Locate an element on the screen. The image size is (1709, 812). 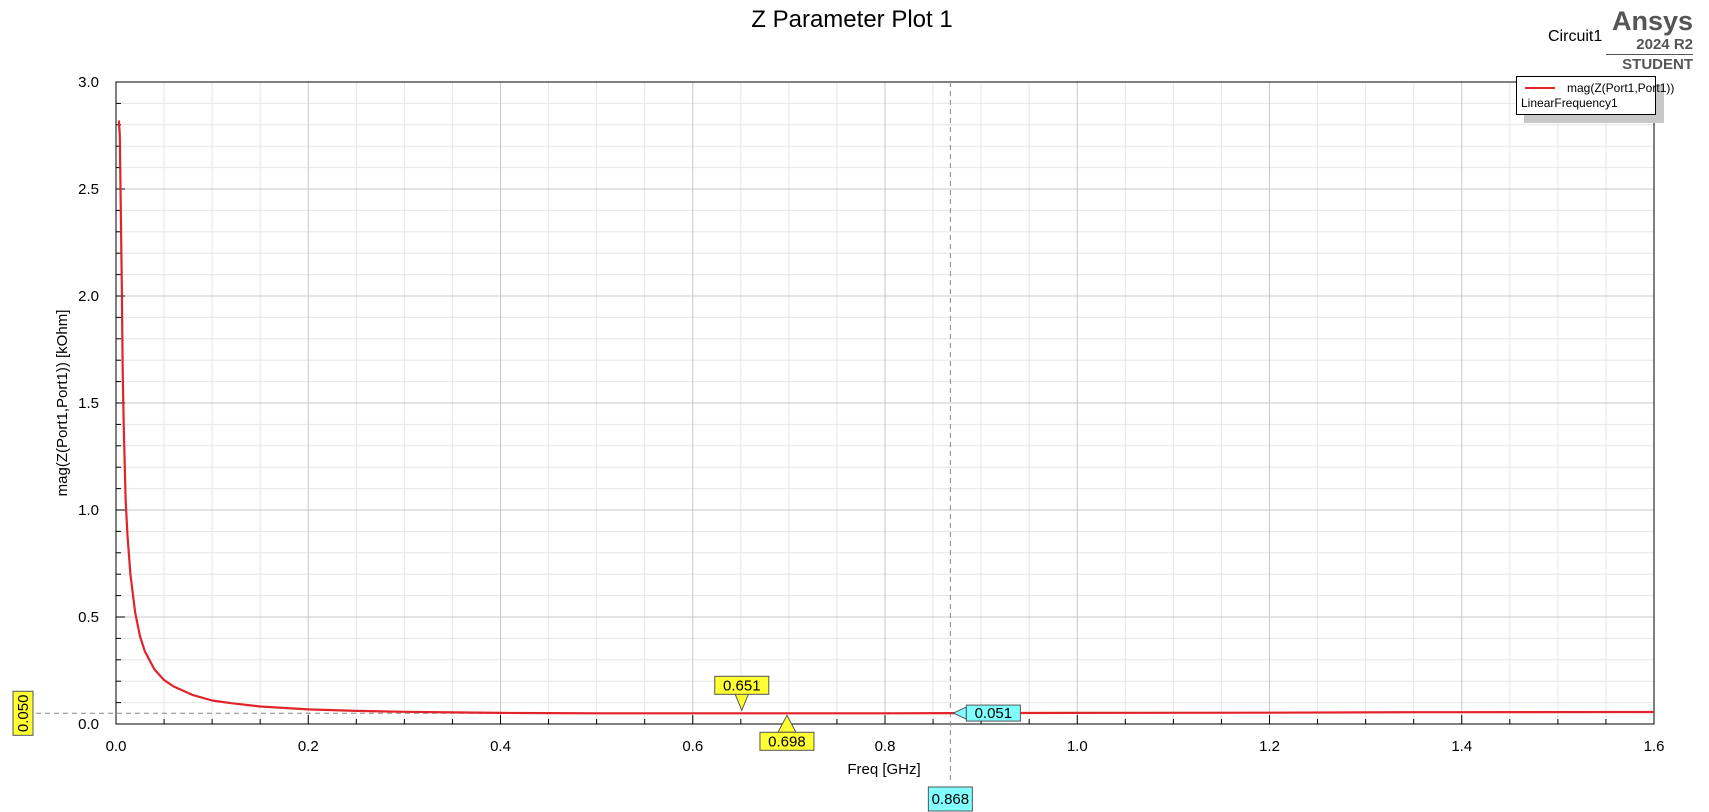
x-tick-label: 1.0 is located at coordinates (1077, 746).